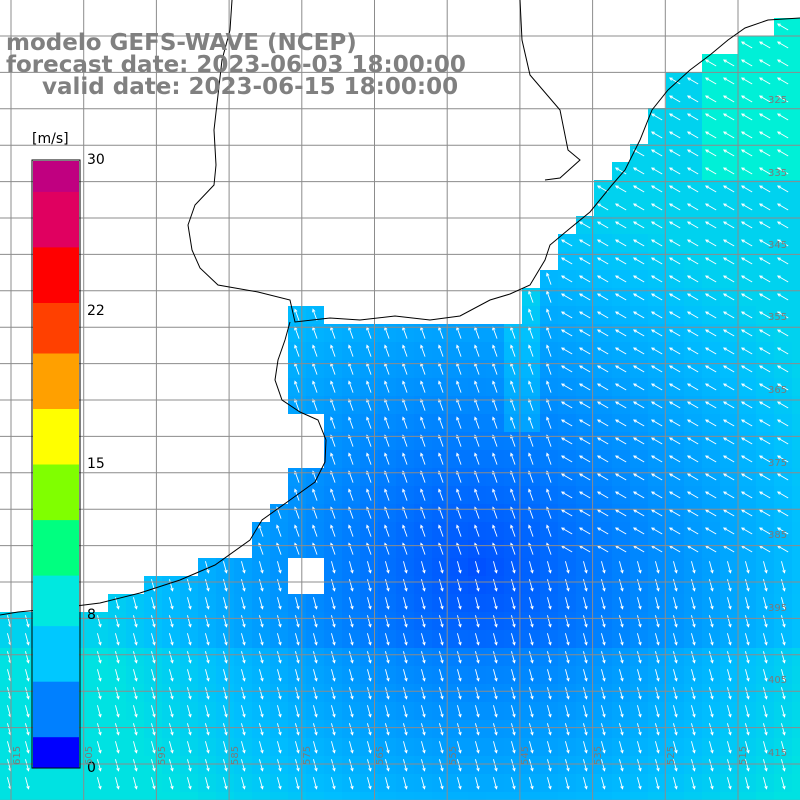  Describe the element at coordinates (89, 755) in the screenshot. I see `lon-label: 605` at that location.